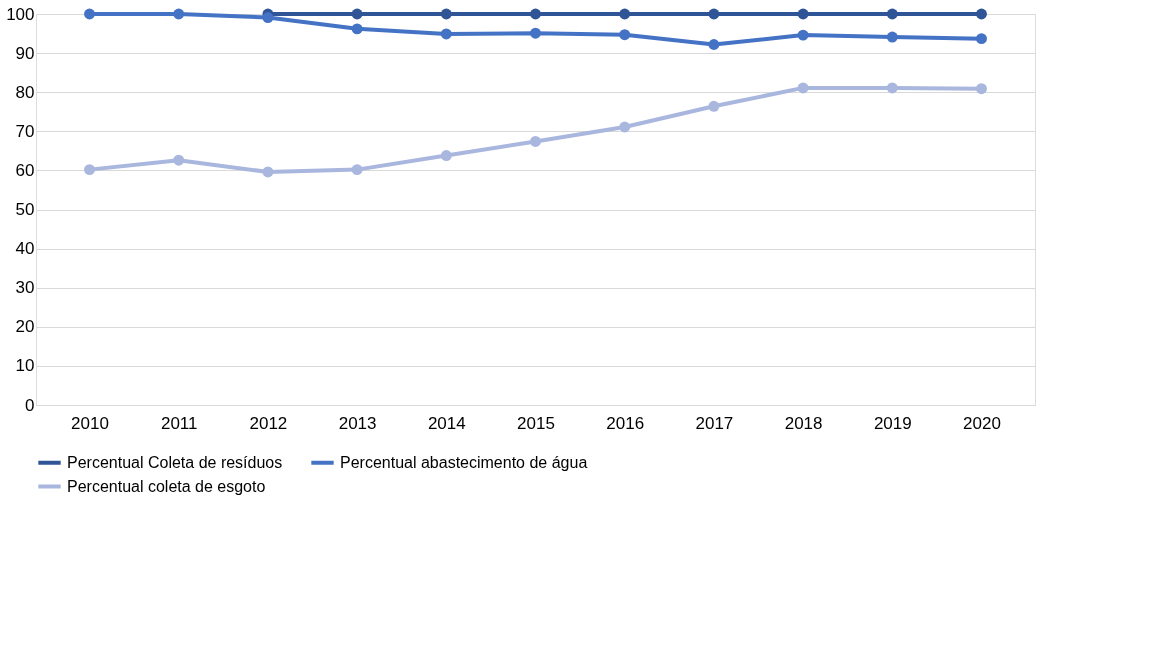 The width and height of the screenshot is (1170, 672). Describe the element at coordinates (536, 423) in the screenshot. I see `x-tick-label: 2015` at that location.